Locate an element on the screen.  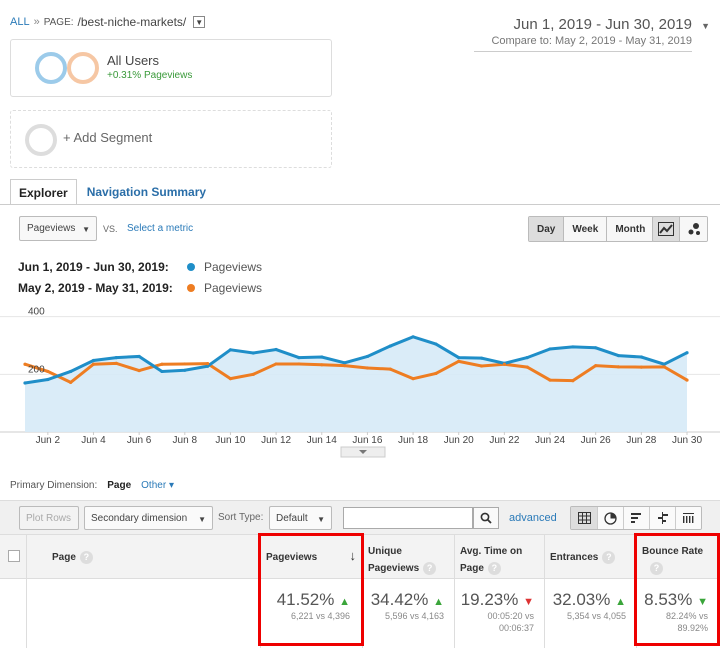
motion-chart-icon is located at coordinates (693, 229).